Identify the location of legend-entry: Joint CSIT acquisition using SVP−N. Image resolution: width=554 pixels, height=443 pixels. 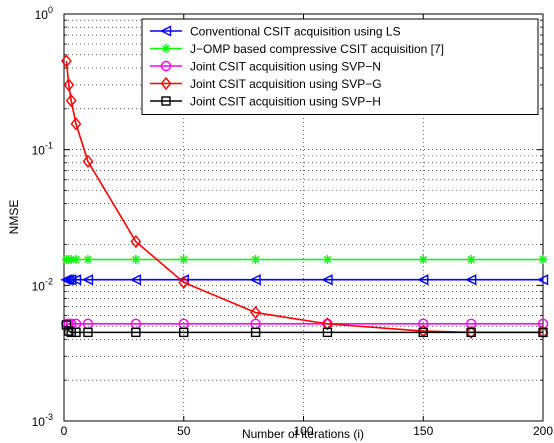
(265, 67).